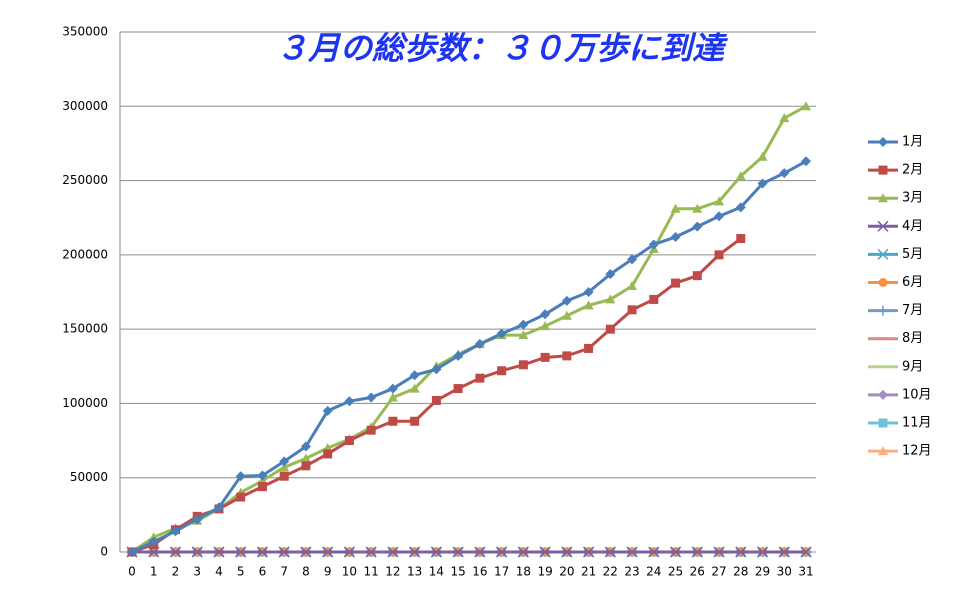 This screenshot has width=980, height=602. Describe the element at coordinates (349, 572) in the screenshot. I see `x-tick-label: 10` at that location.